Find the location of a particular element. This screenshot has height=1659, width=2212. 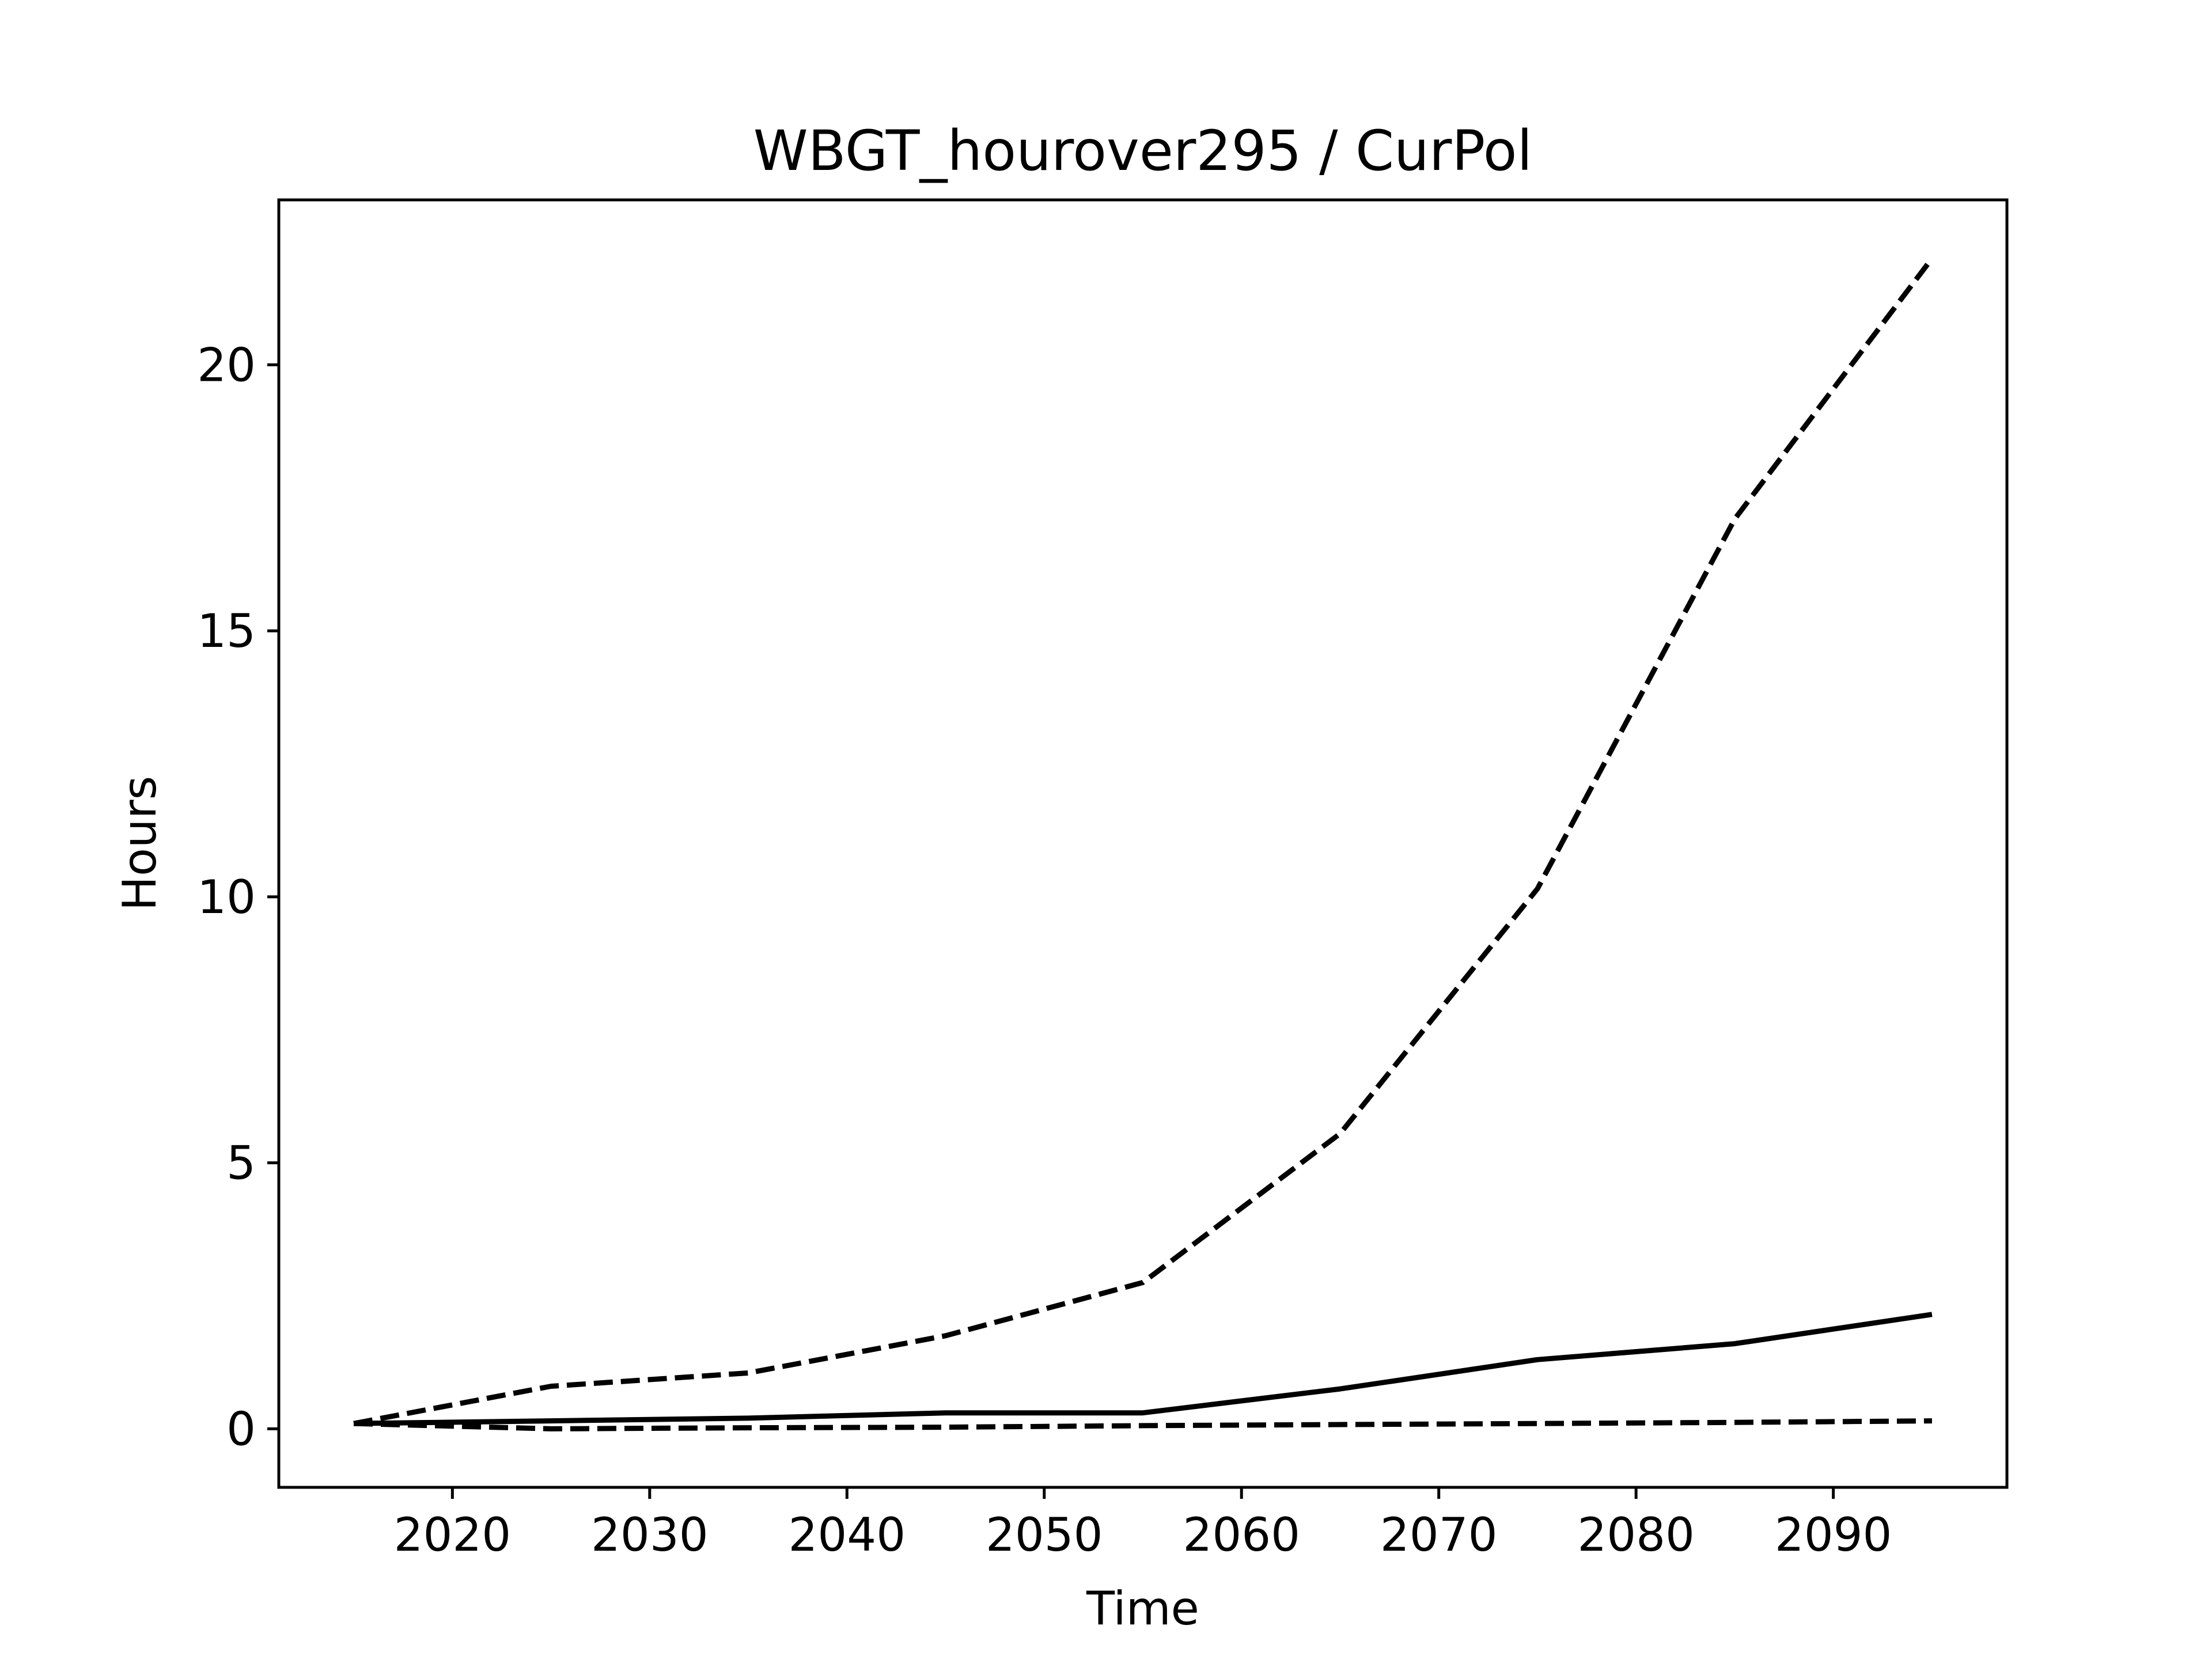

y-axis-label: Hours is located at coordinates (139, 843).